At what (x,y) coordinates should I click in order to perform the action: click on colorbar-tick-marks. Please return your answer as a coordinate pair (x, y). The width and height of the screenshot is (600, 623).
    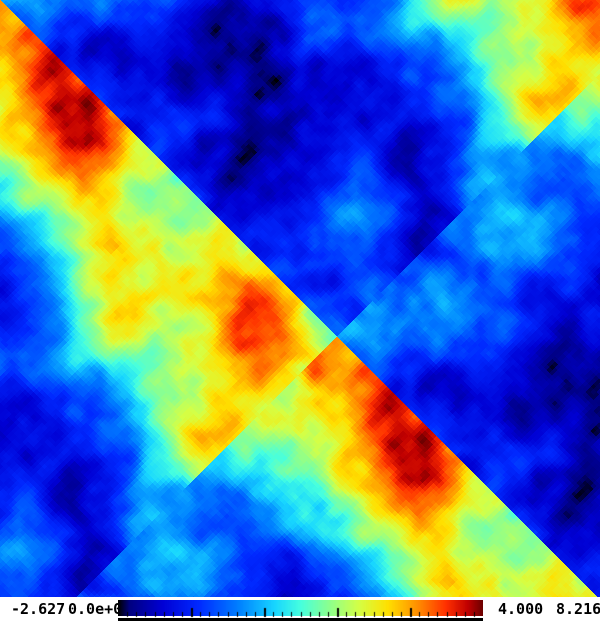
    Looking at the image, I should click on (300, 610).